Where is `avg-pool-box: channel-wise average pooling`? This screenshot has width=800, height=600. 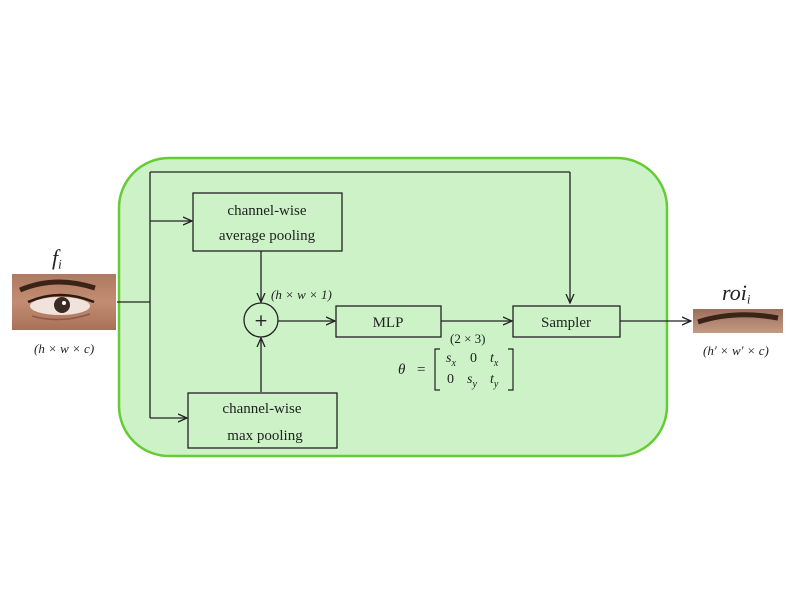
avg-pool-box: channel-wise average pooling is located at coordinates (267, 222).